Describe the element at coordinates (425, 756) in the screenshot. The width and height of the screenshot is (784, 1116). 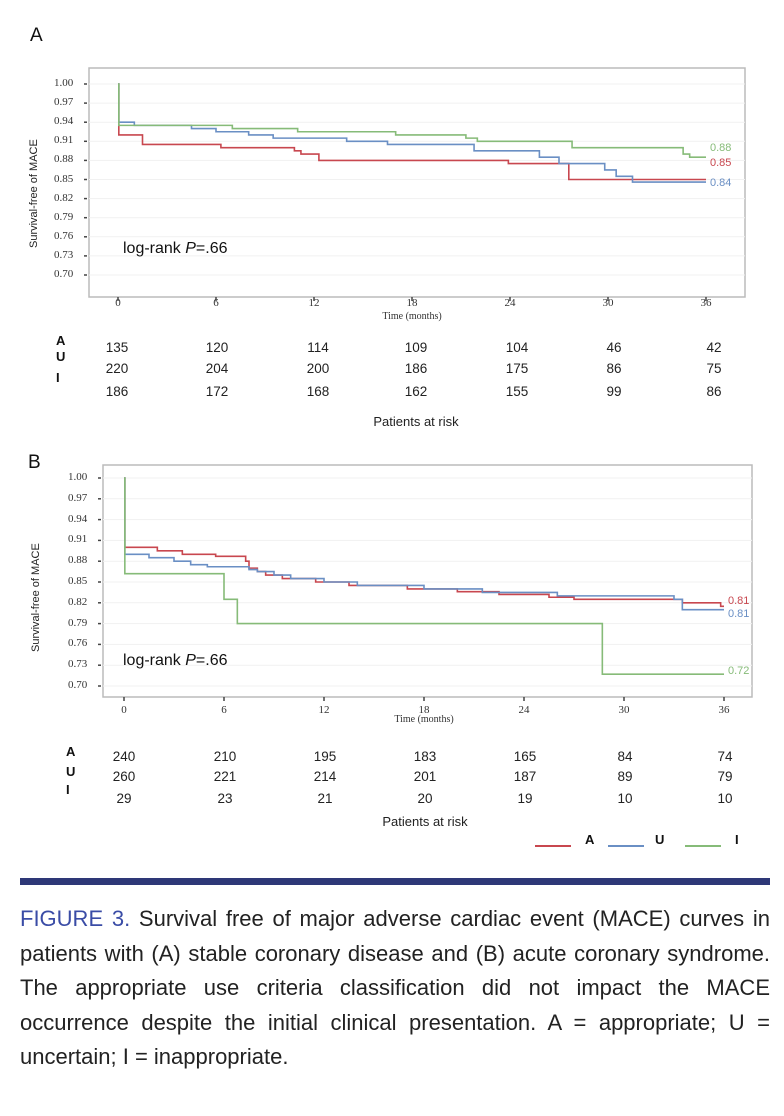
I see `panel-b-risk-value: 183` at that location.